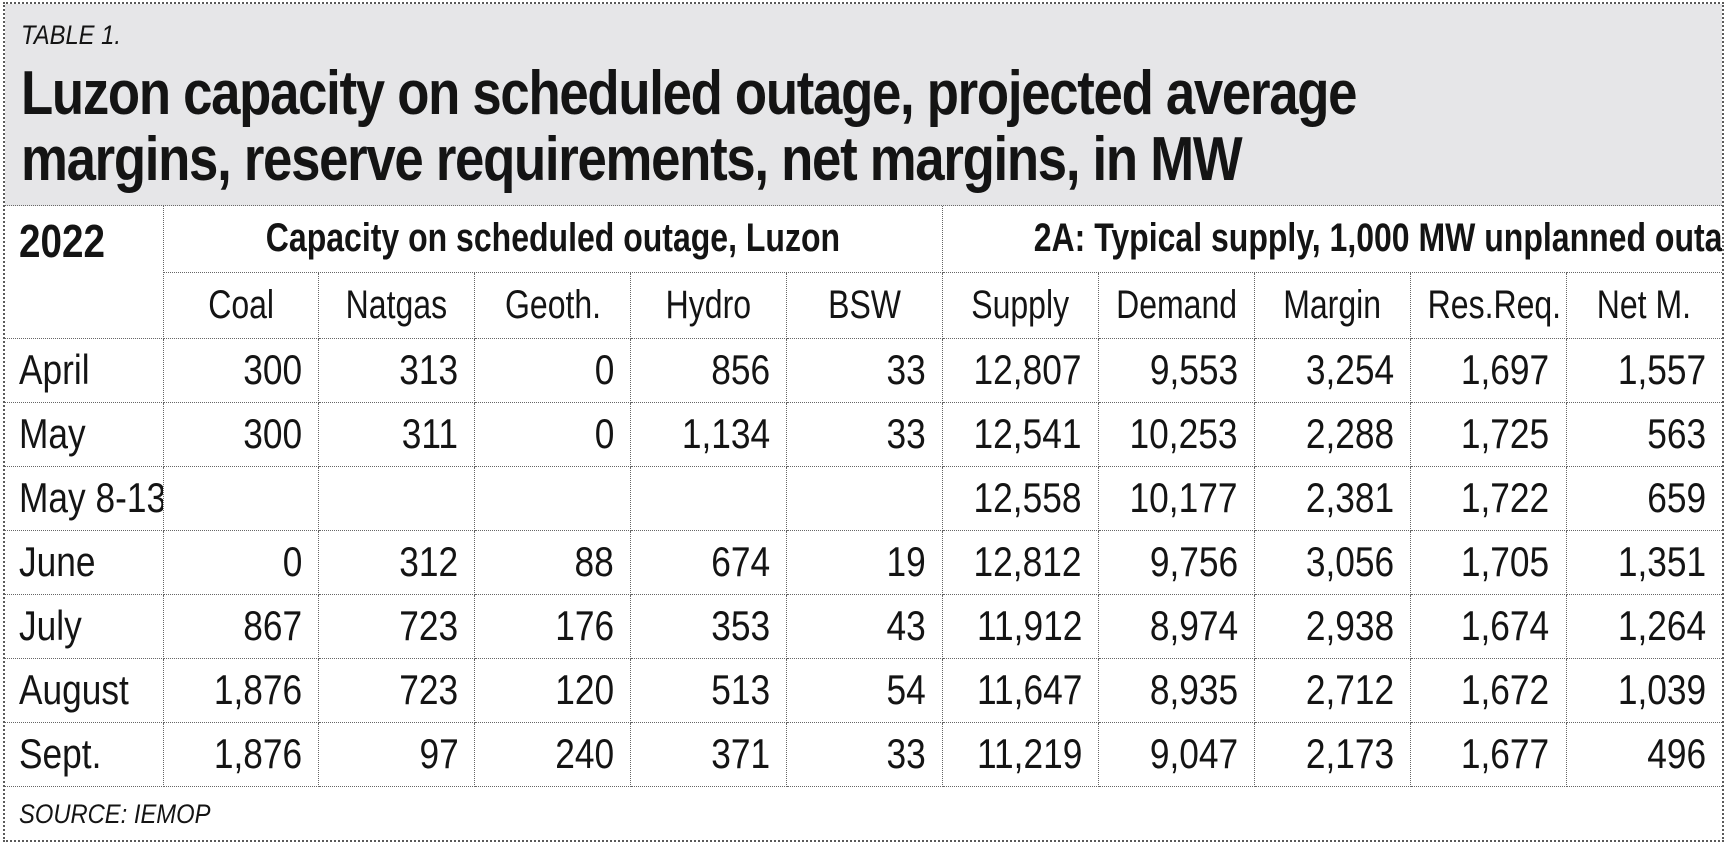 The image size is (1728, 849). I want to click on cell: 9,756, so click(1176, 562).